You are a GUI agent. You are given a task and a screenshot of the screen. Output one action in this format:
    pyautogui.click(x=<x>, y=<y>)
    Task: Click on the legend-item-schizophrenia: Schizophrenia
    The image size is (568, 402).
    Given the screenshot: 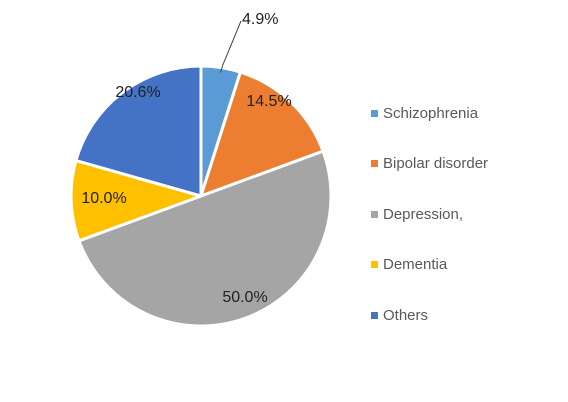 What is the action you would take?
    pyautogui.click(x=429, y=113)
    